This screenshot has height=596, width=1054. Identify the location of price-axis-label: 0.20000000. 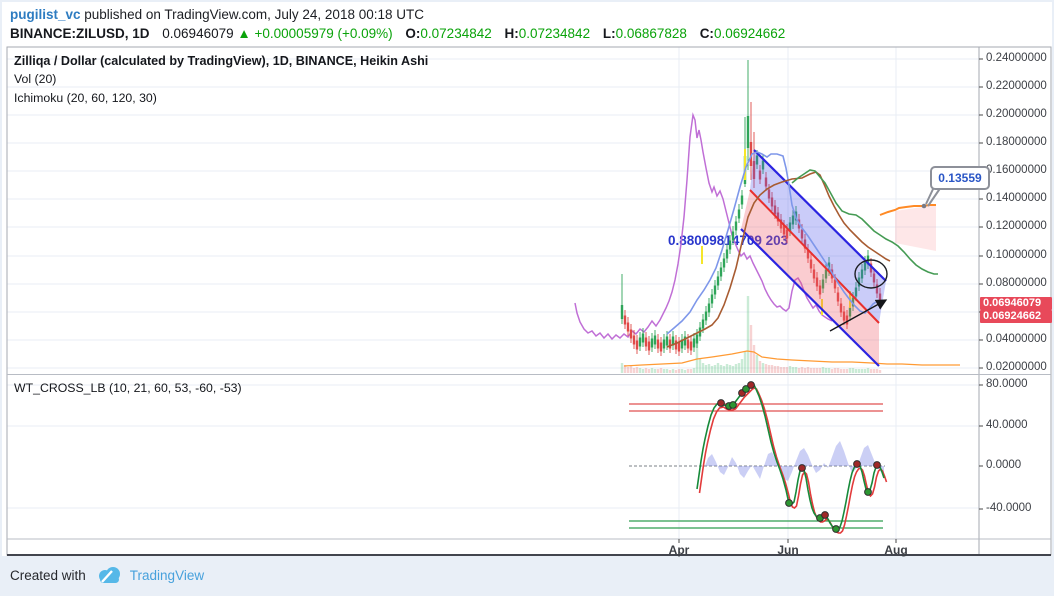
(1016, 114).